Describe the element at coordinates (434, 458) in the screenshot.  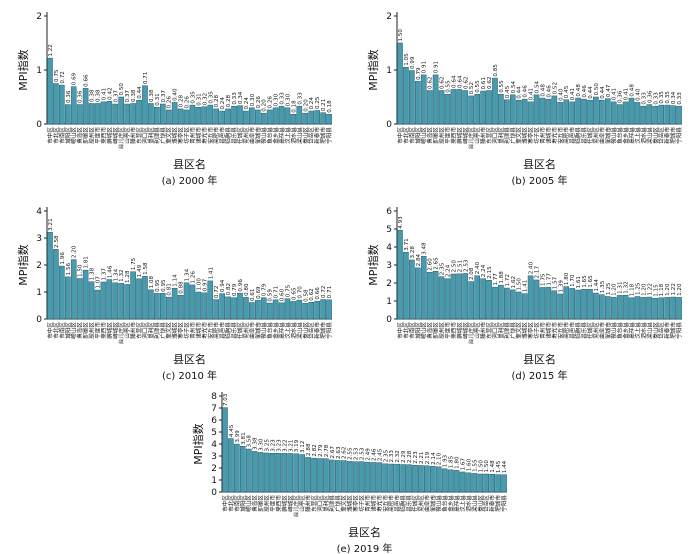
I see `value-label: 2.14` at that location.